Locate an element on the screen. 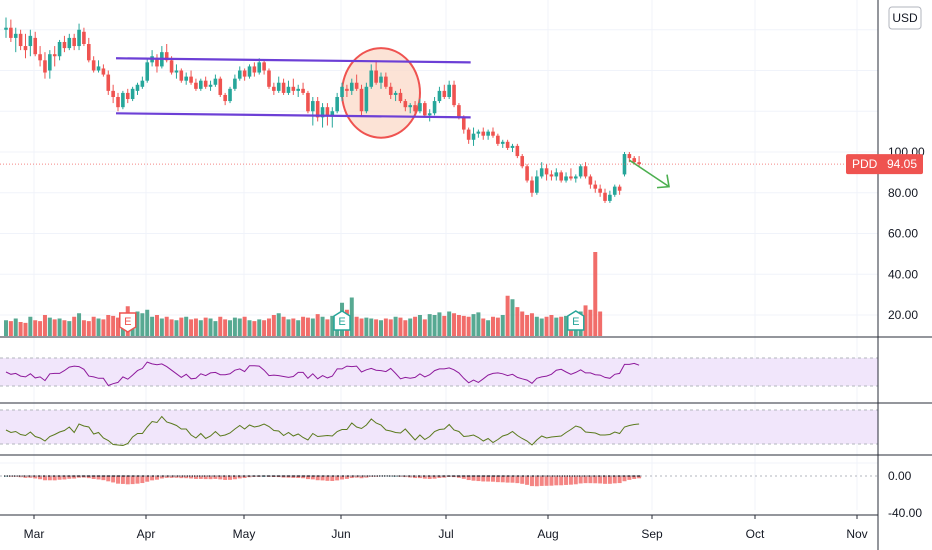 This screenshot has width=932, height=550. currency-label: USD is located at coordinates (905, 18).